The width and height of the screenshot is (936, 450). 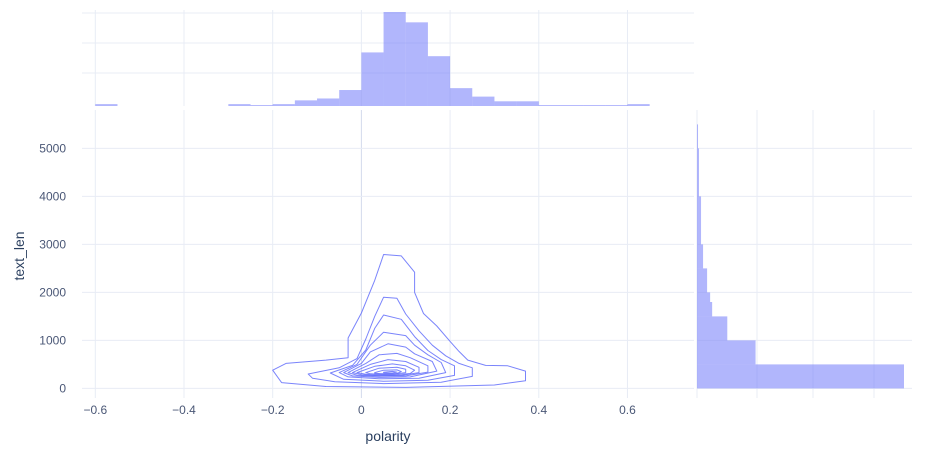 What do you see at coordinates (52, 148) in the screenshot?
I see `y-tick-label: 5000` at bounding box center [52, 148].